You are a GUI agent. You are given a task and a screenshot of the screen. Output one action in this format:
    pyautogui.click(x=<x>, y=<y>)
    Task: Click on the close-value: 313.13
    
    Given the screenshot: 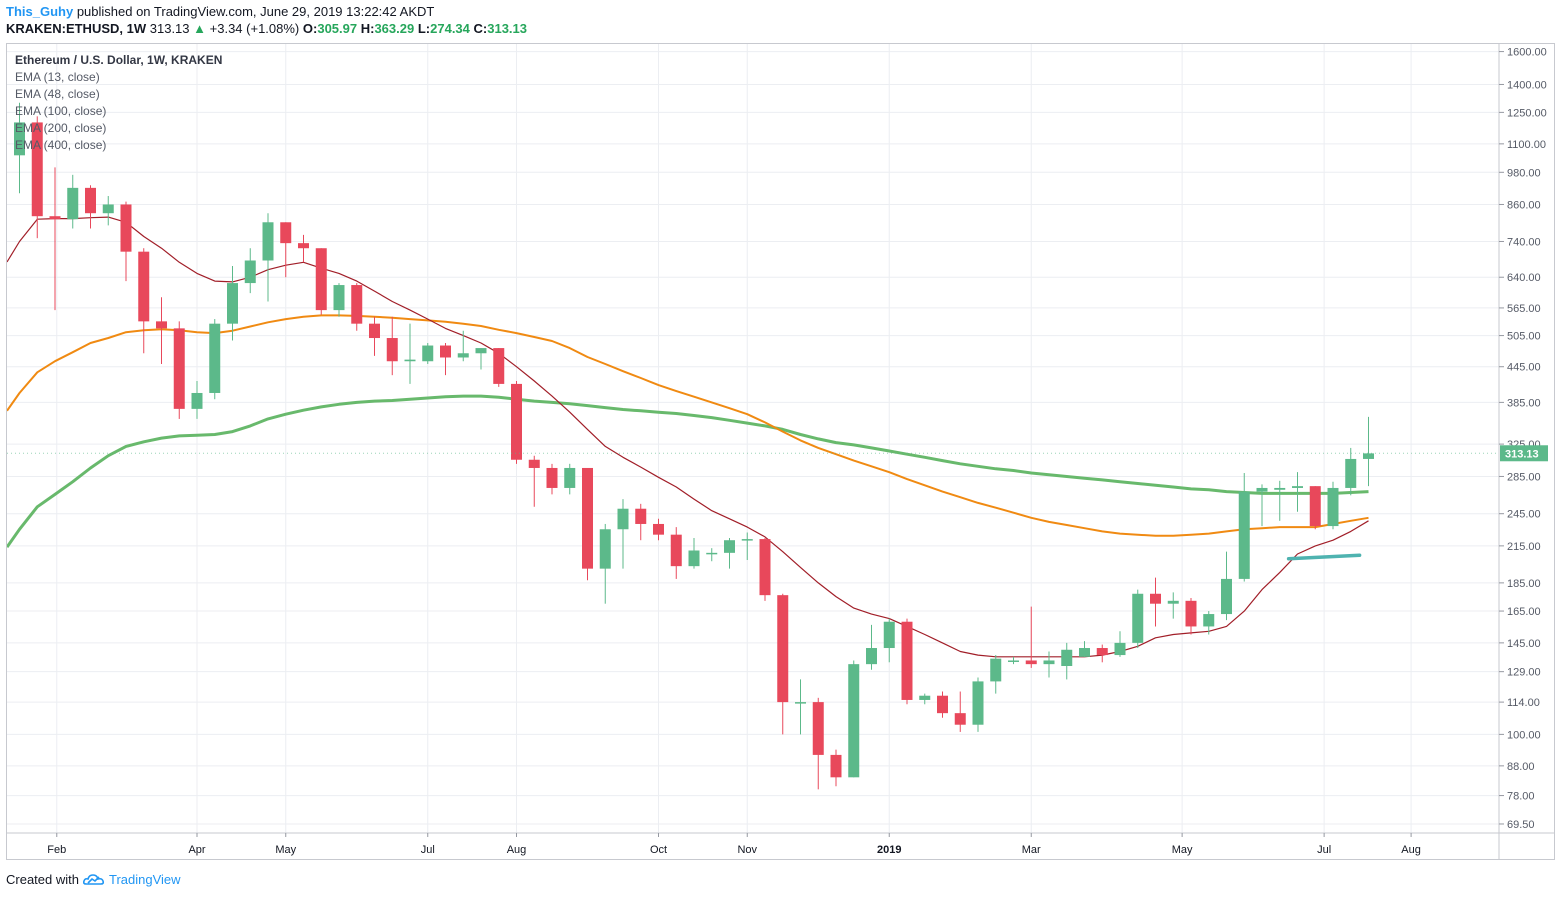 What is the action you would take?
    pyautogui.click(x=507, y=28)
    